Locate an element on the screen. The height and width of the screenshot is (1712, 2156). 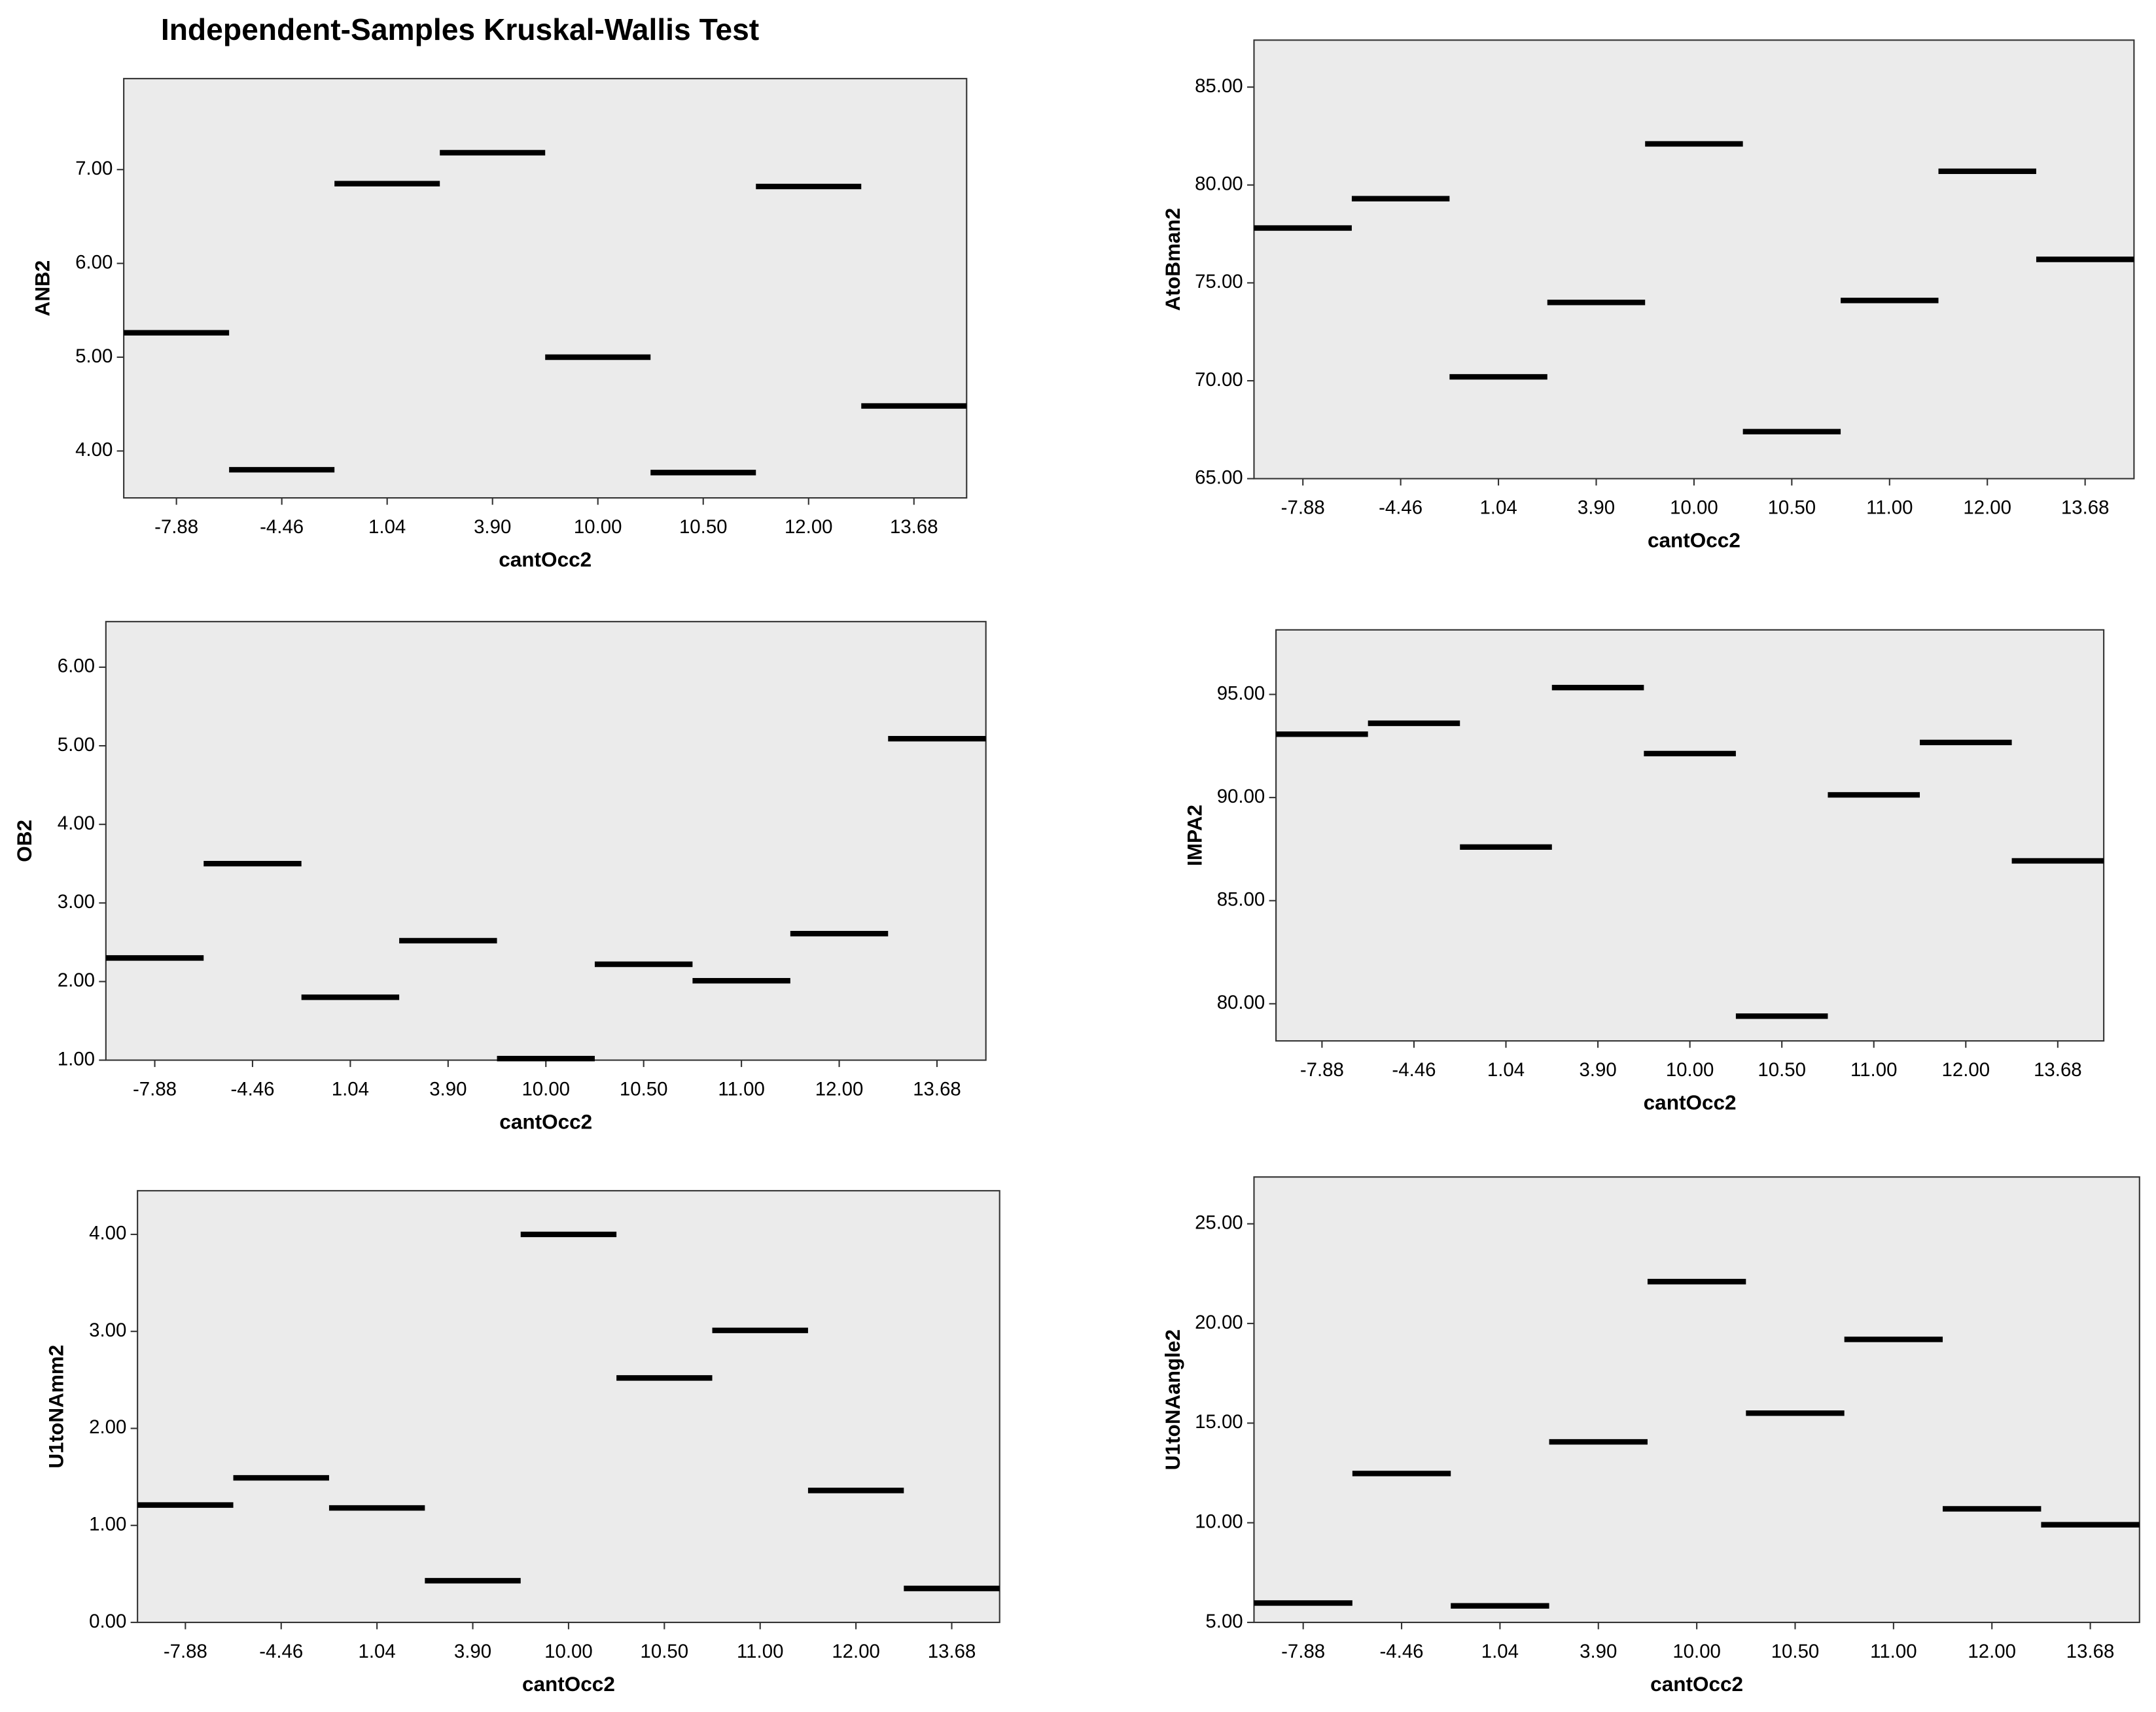
y-axis-label: ANB2 is located at coordinates (42, 288).